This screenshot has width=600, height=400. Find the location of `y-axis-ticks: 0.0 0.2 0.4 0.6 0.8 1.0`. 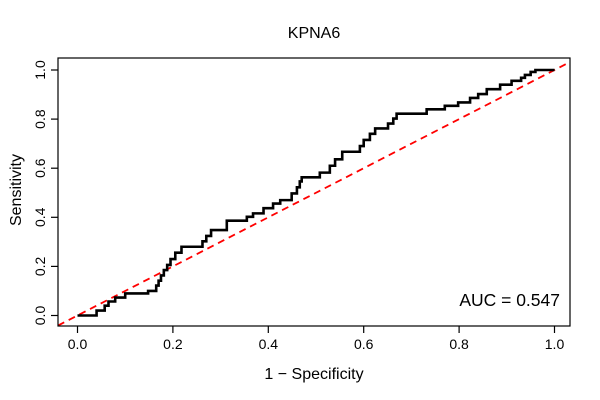

y-axis-ticks: 0.0 0.2 0.4 0.6 0.8 1.0 is located at coordinates (45, 192).